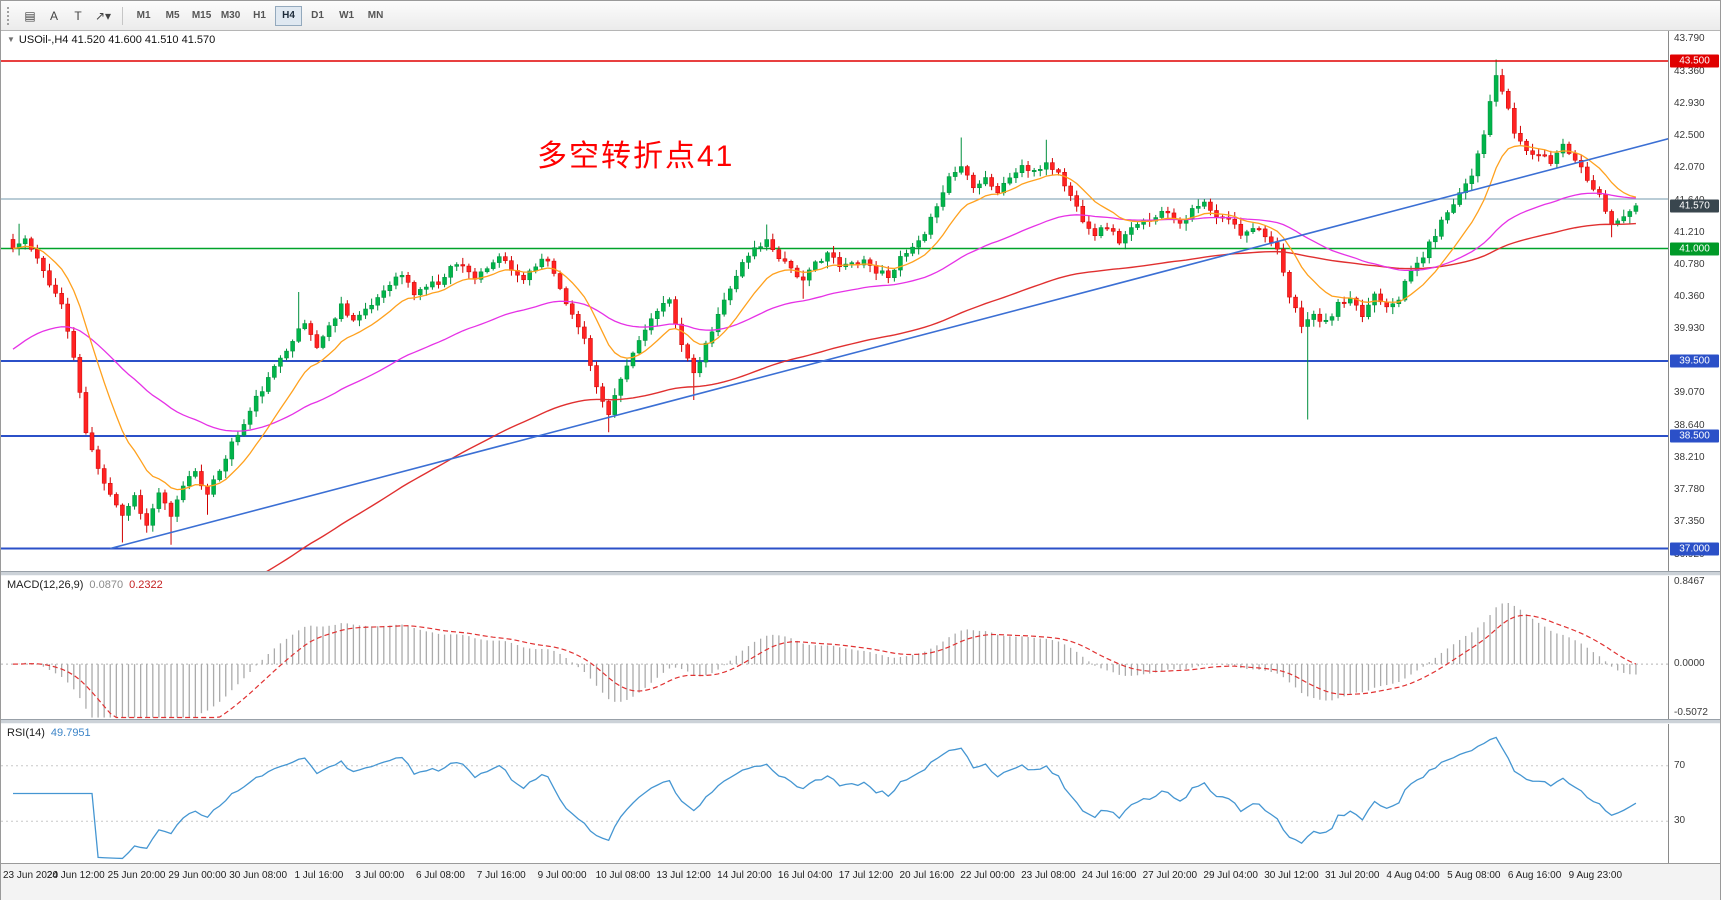 This screenshot has height=900, width=1721. What do you see at coordinates (49, 733) in the screenshot?
I see `rsi-label: RSI(14) 49.7951` at bounding box center [49, 733].